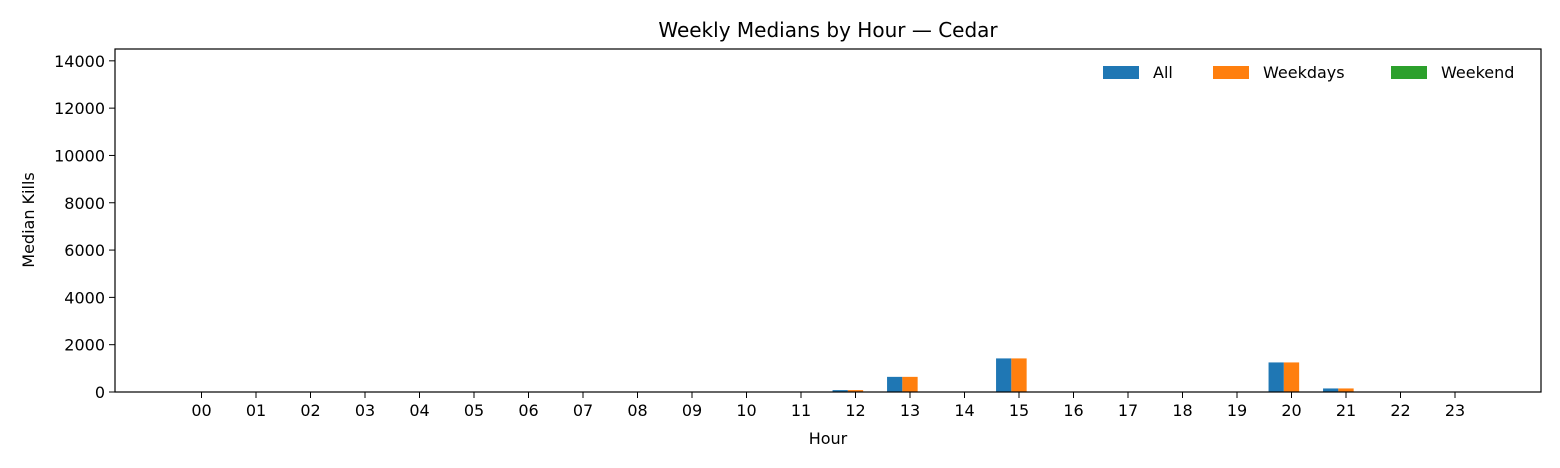  Describe the element at coordinates (79, 61) in the screenshot. I see `y-tick-label: 14000` at that location.